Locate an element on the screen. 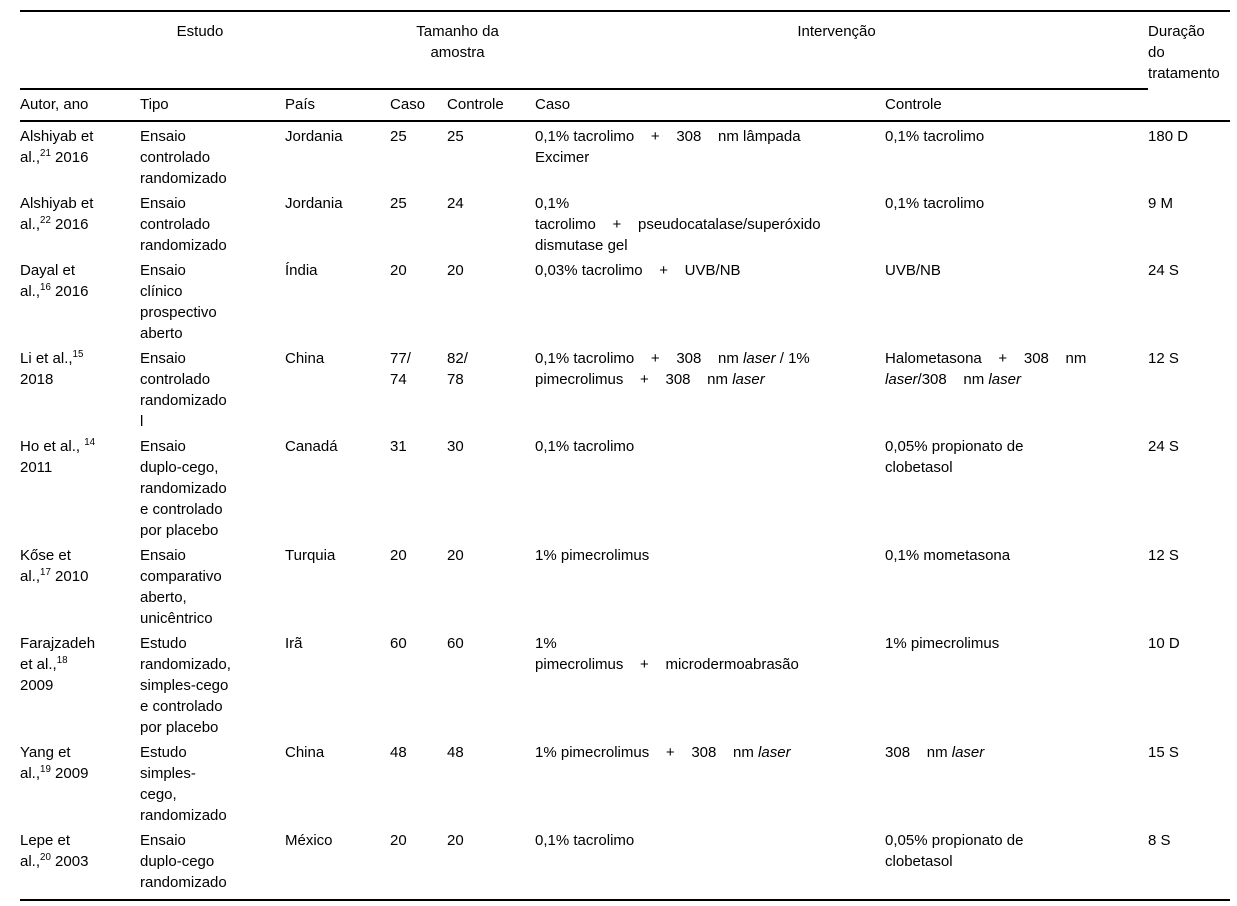 This screenshot has width=1237, height=906. cell-controle-n: 30 is located at coordinates (455, 446).